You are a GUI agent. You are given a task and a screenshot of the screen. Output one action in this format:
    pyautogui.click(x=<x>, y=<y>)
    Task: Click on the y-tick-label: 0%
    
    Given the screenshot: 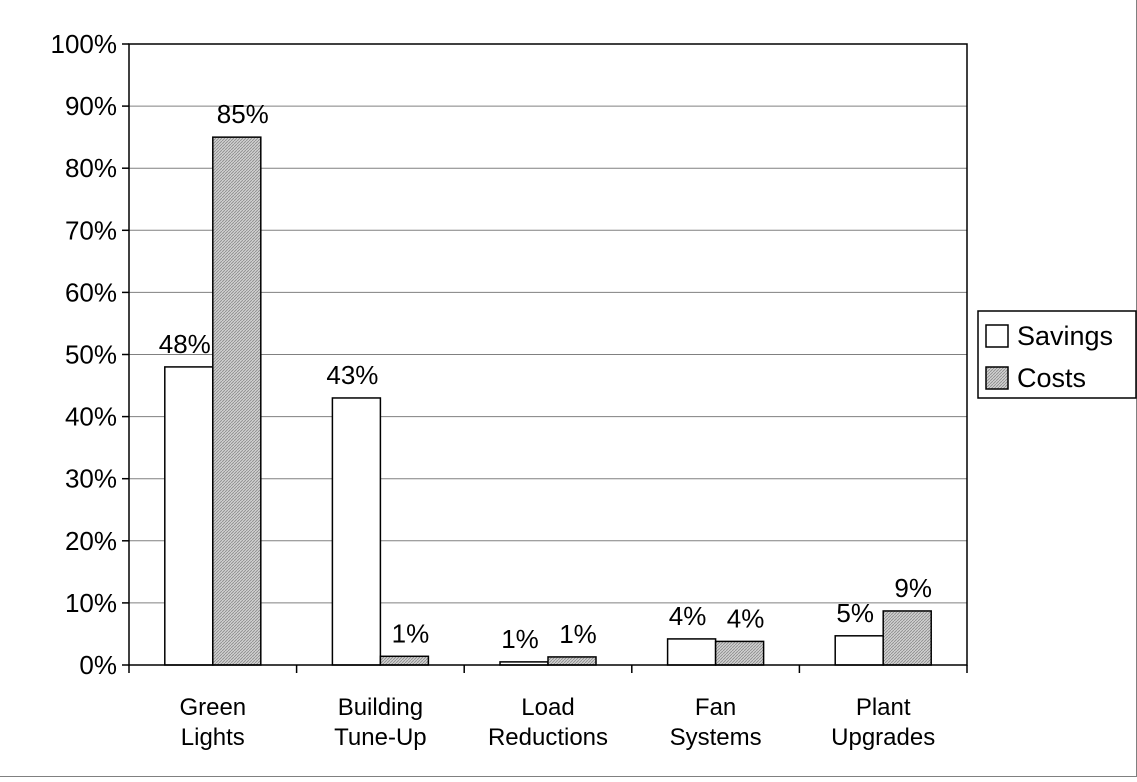 What is the action you would take?
    pyautogui.click(x=98, y=665)
    